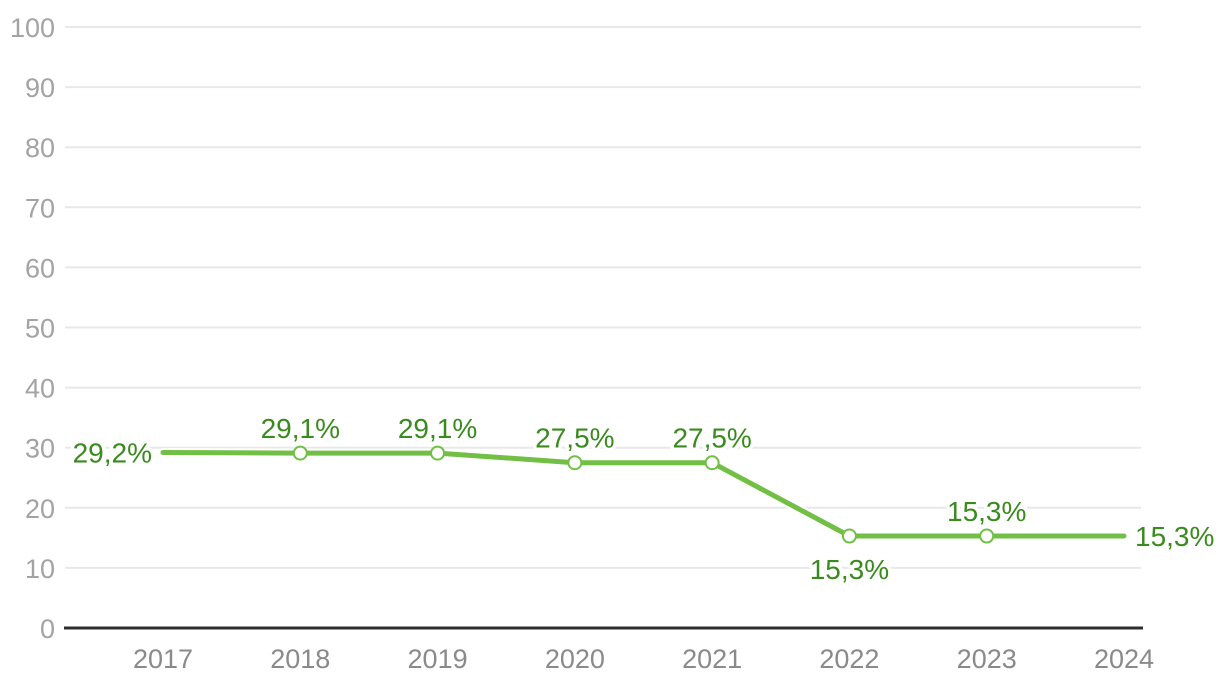 The height and width of the screenshot is (692, 1220). What do you see at coordinates (575, 659) in the screenshot?
I see `x-axis-tick-label: 2020` at bounding box center [575, 659].